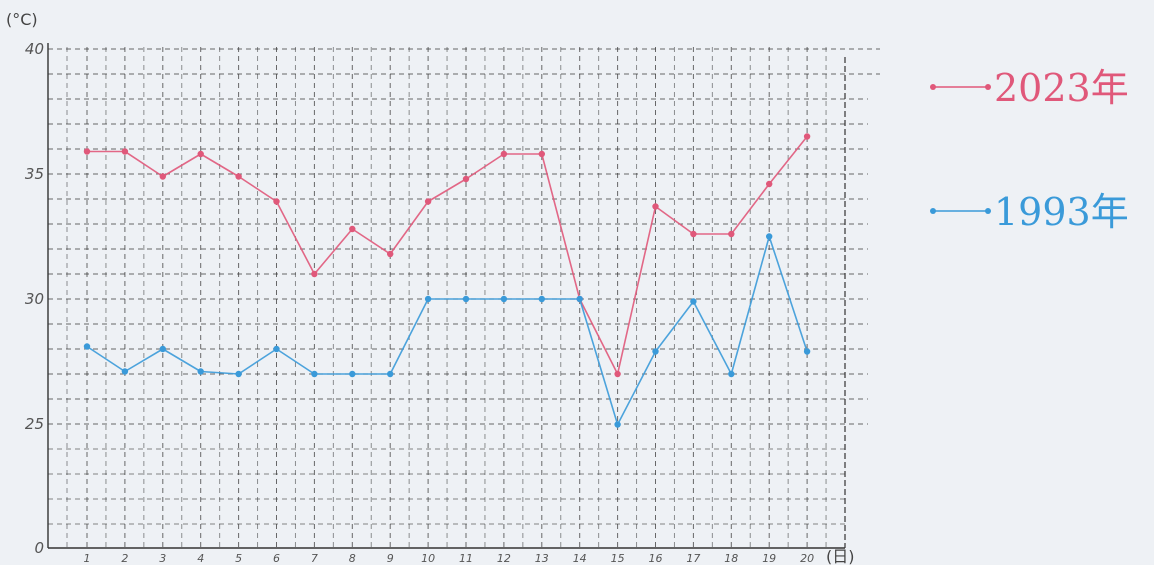  What do you see at coordinates (1029, 150) in the screenshot?
I see `legend: 2023年 1993年` at bounding box center [1029, 150].